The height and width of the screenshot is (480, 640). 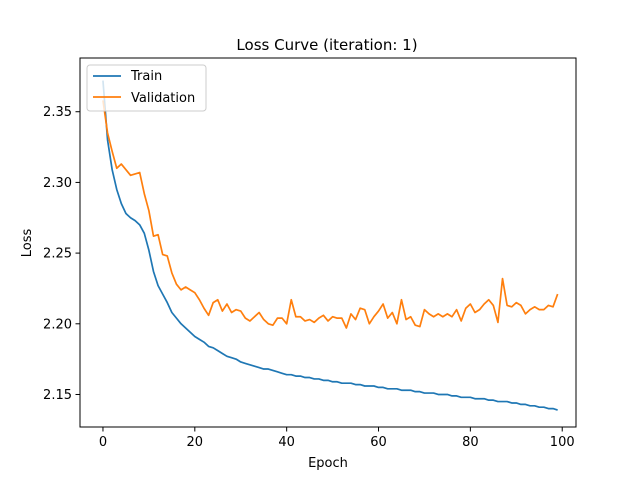 I want to click on y-axis: 2.15 2.20 2.25 2.30 2.35, so click(x=61, y=254).